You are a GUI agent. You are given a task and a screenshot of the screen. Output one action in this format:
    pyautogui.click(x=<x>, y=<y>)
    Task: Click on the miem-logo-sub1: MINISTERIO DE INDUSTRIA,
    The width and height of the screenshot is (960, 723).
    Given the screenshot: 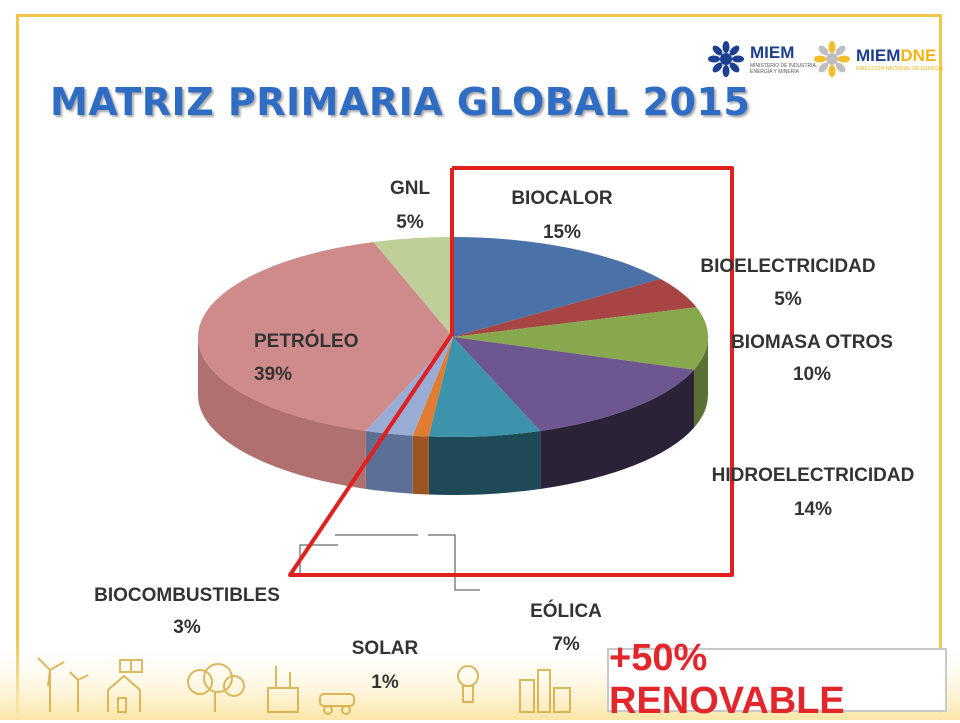 What is the action you would take?
    pyautogui.click(x=784, y=66)
    